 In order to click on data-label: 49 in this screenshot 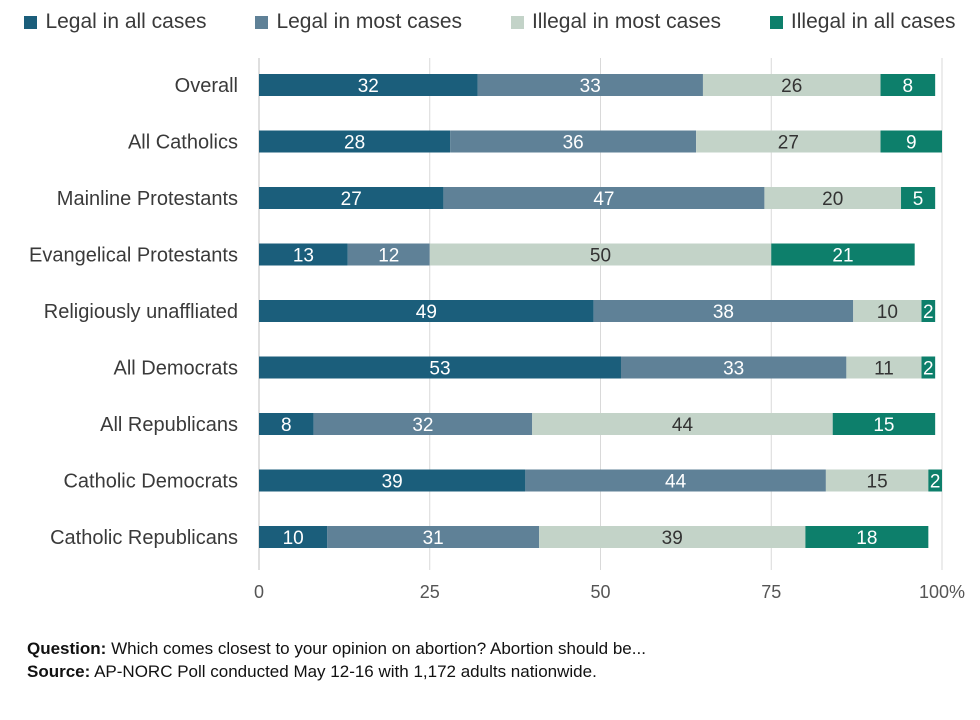, I will do `click(426, 312)`.